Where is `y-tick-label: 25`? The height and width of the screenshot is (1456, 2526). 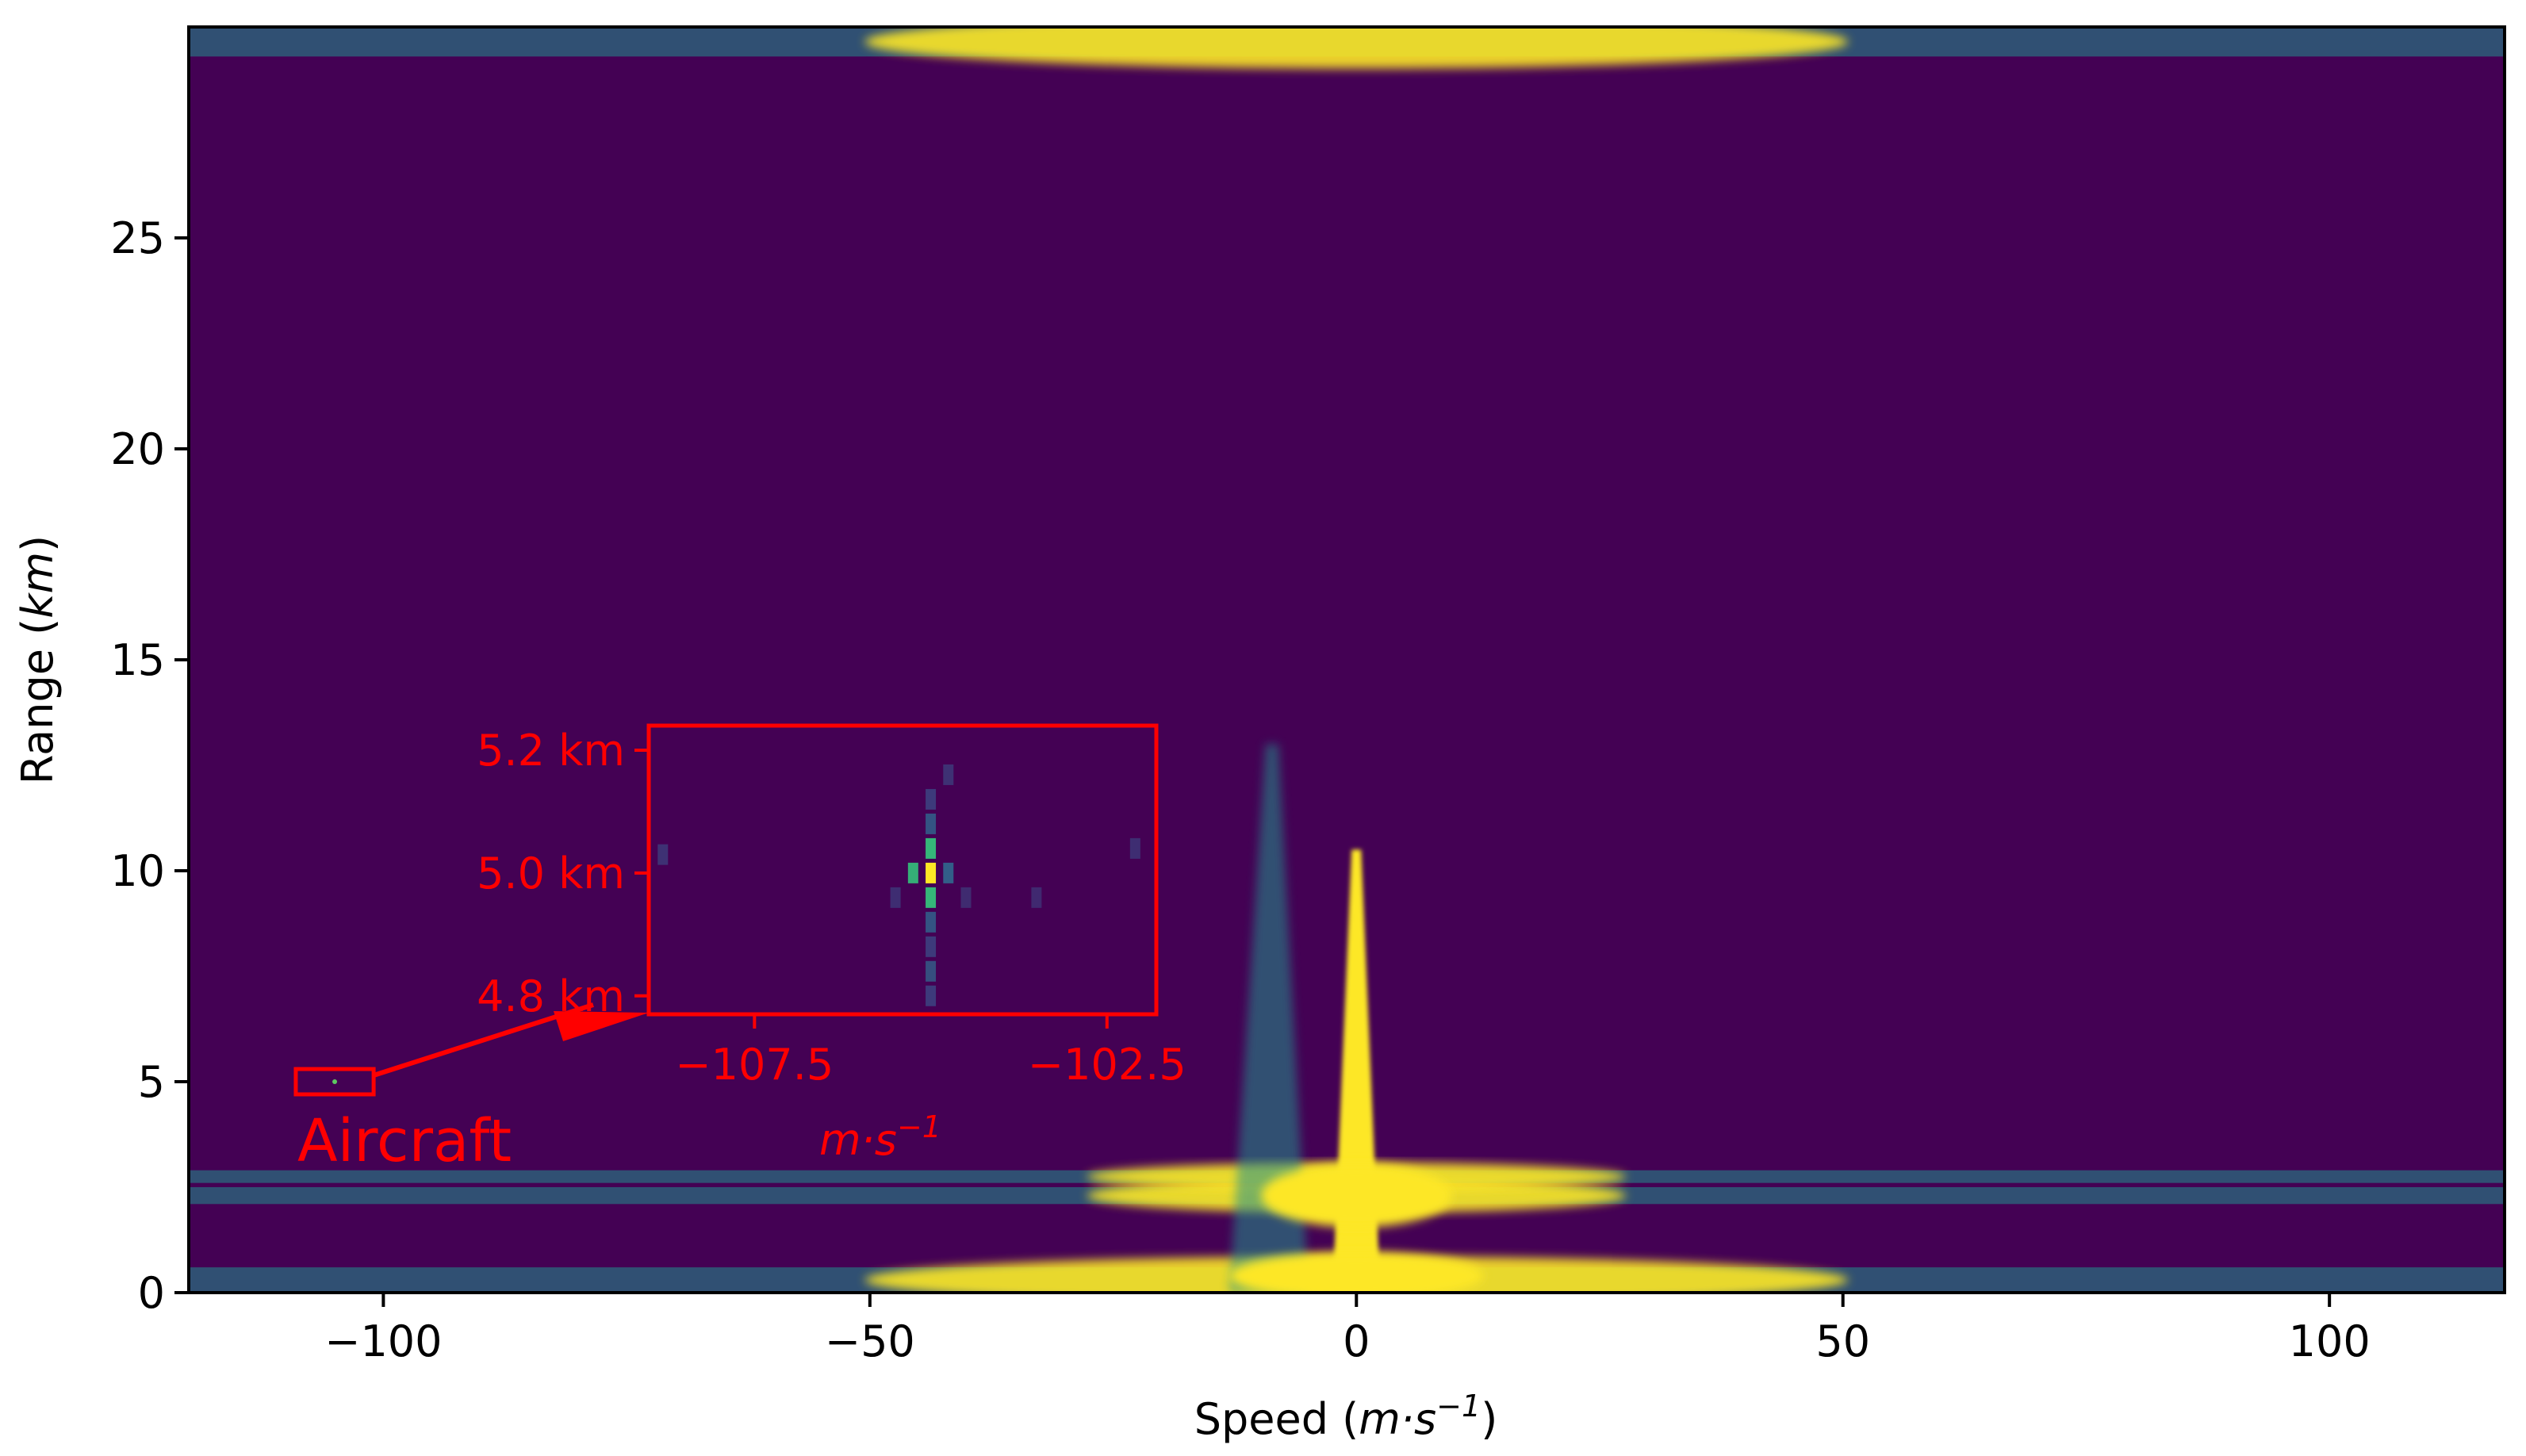
y-tick-label: 25 is located at coordinates (137, 238).